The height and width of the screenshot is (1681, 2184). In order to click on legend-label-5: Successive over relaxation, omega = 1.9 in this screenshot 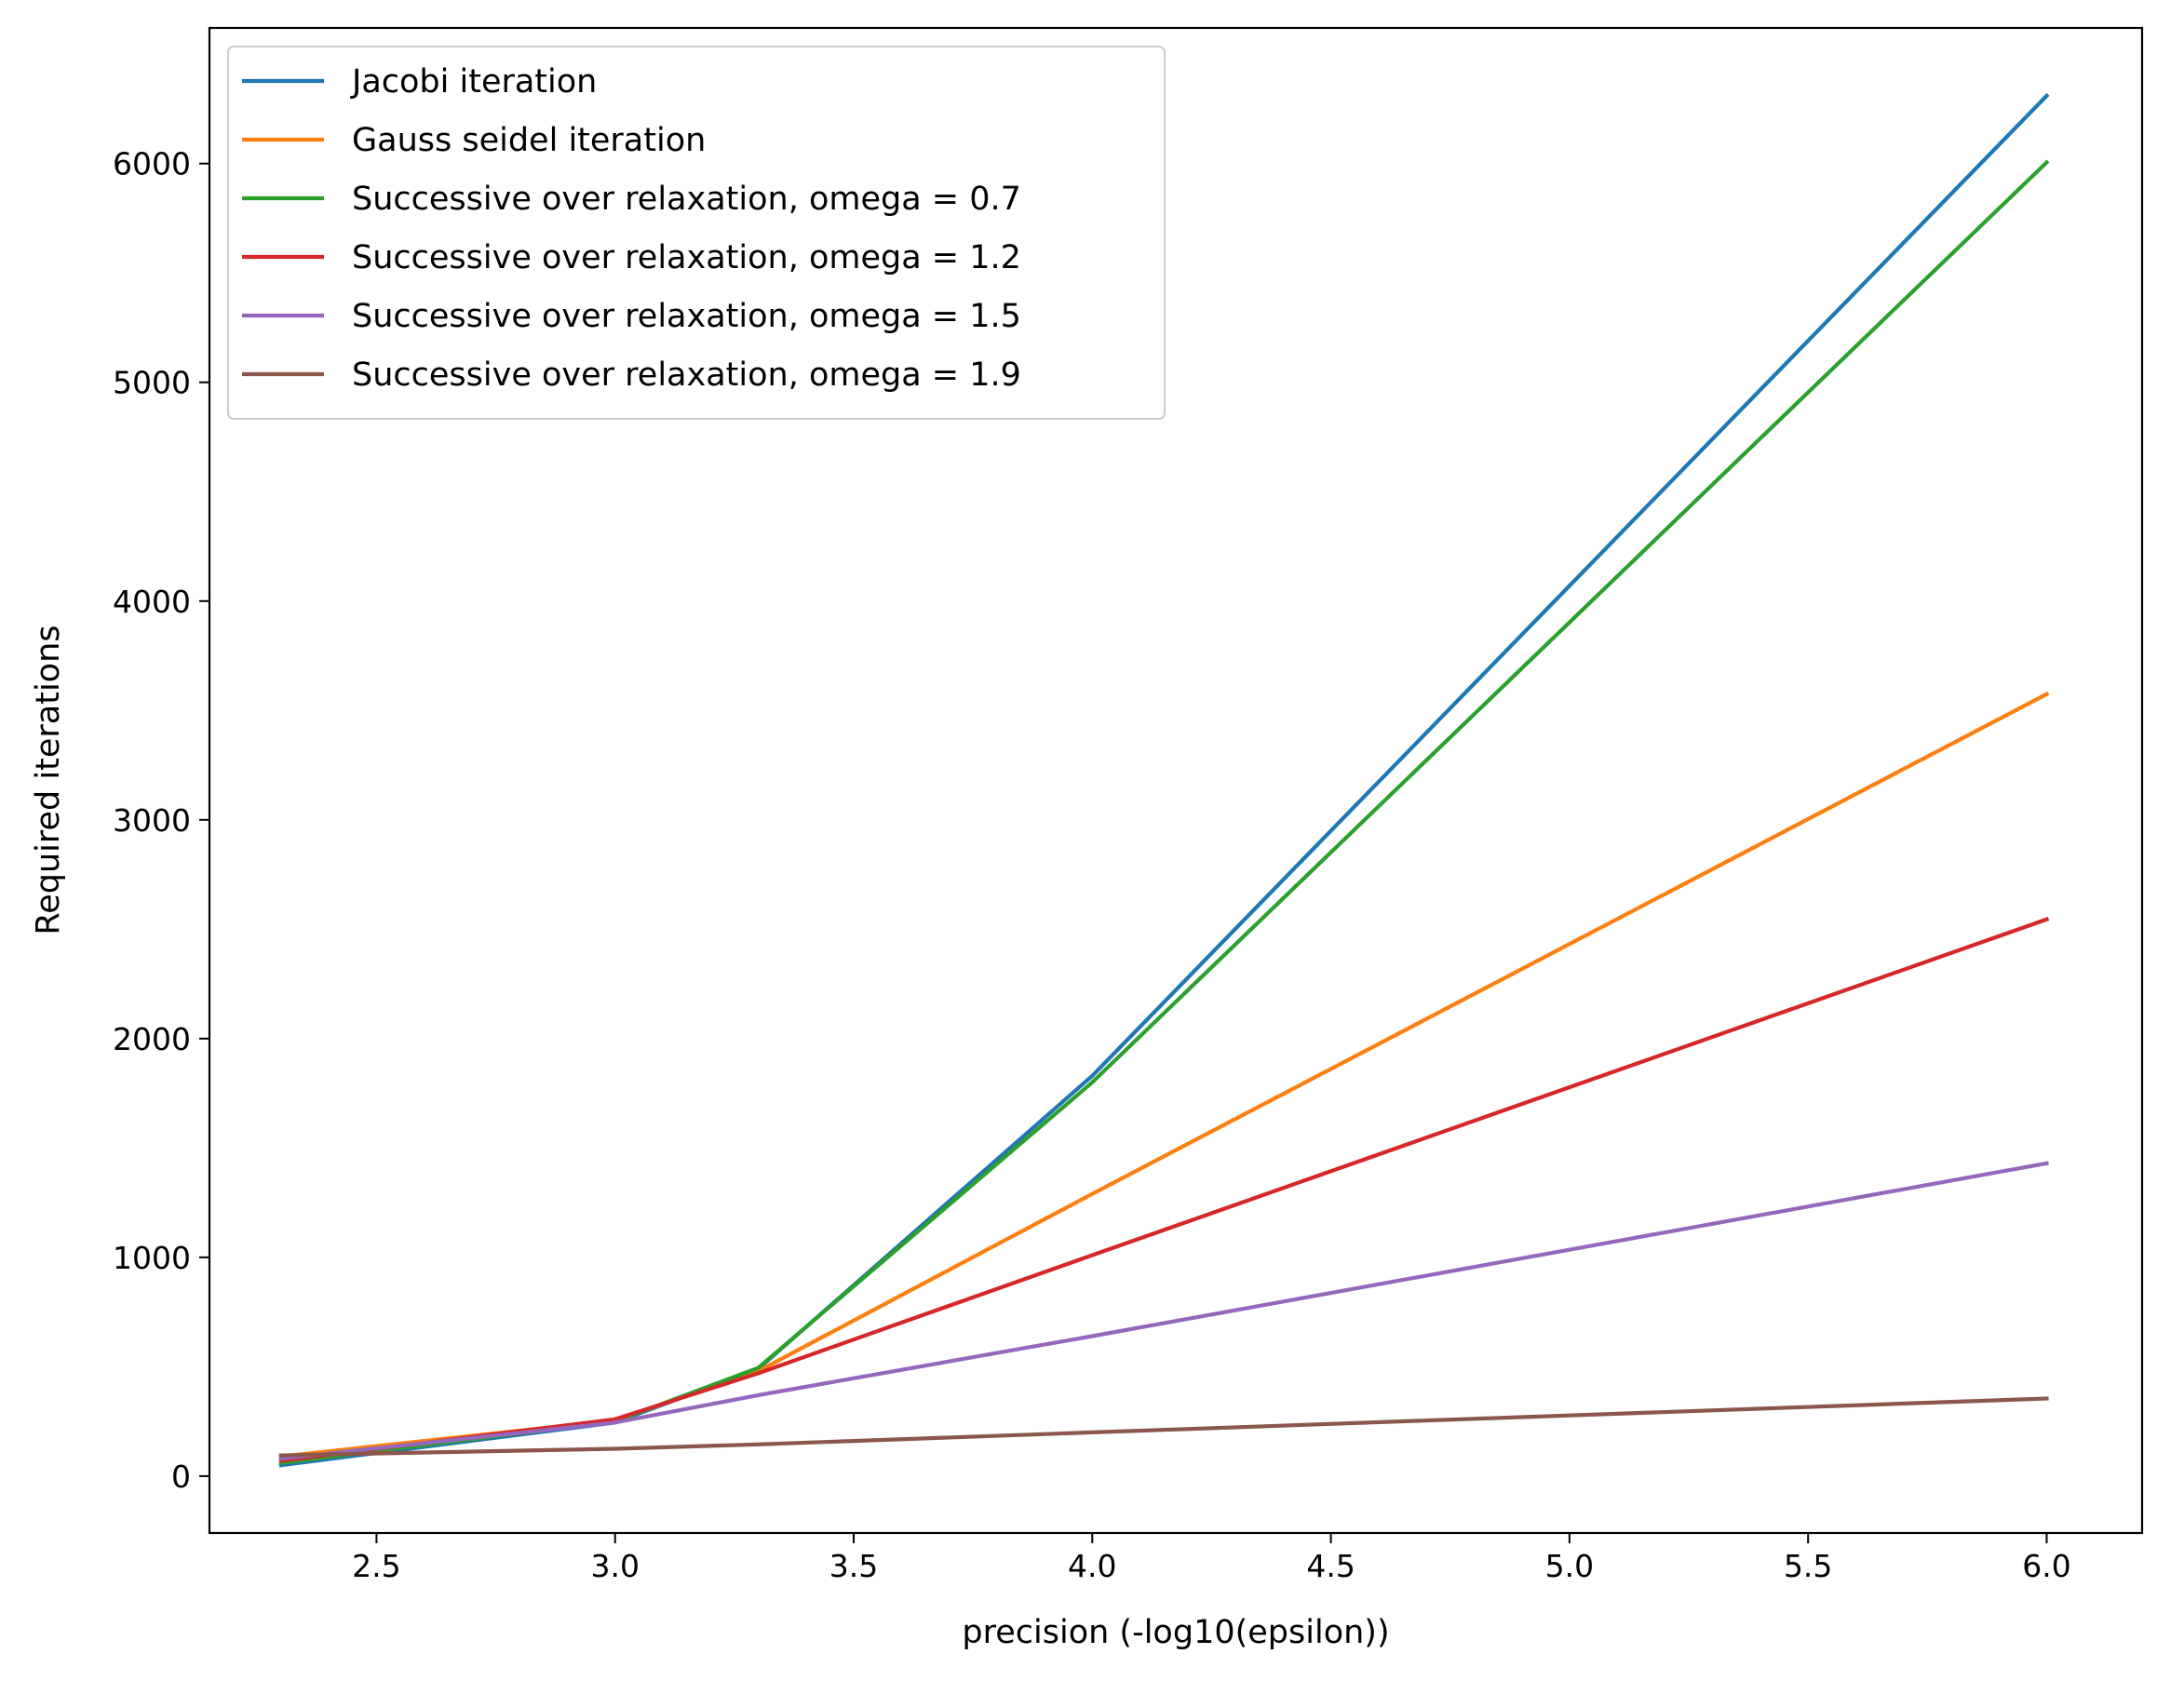, I will do `click(686, 375)`.